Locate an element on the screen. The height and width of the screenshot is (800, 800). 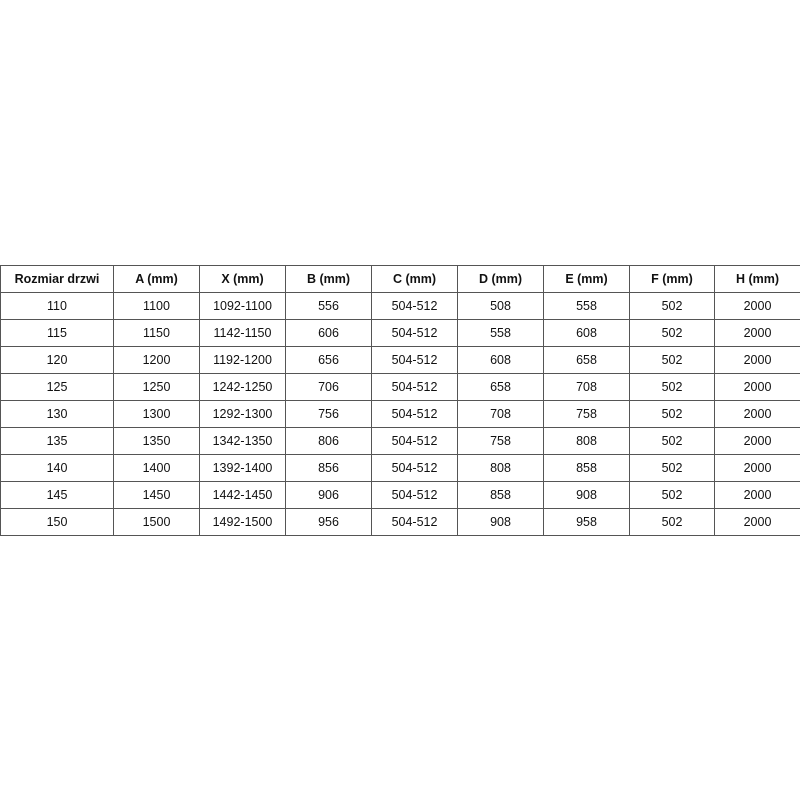
table-row: 110 1100 1092-1100 556 504-512 508 558 502 2000 is located at coordinates (400, 306).